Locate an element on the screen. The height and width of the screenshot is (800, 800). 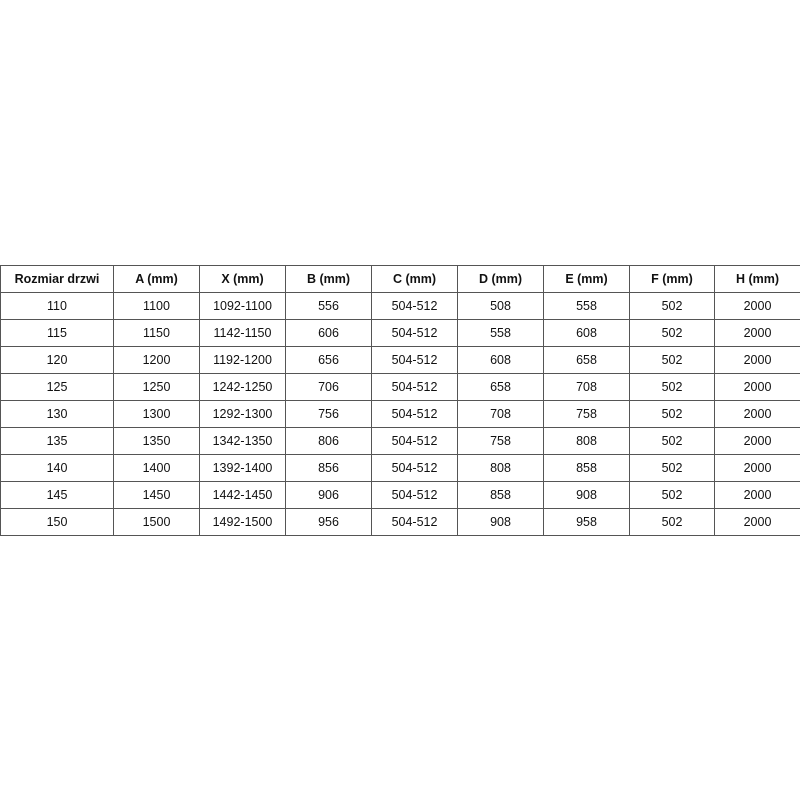
table-row: 110 1100 1092-1100 556 504-512 508 558 502 2000 is located at coordinates (400, 306).